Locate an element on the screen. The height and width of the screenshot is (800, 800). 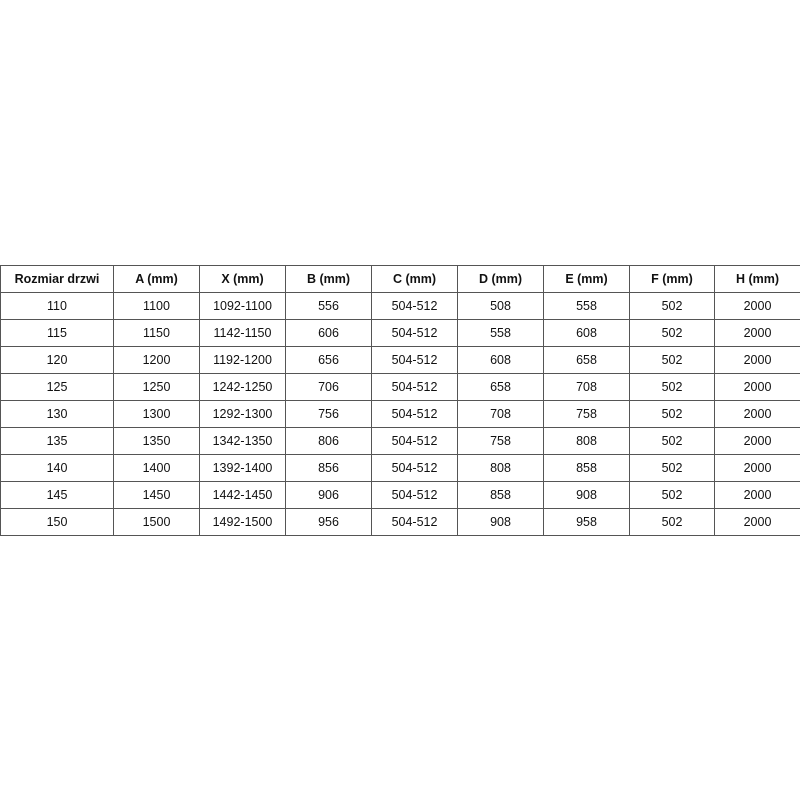
table-row: 110 1100 1092-1100 556 504-512 508 558 502 2000 is located at coordinates (400, 306).